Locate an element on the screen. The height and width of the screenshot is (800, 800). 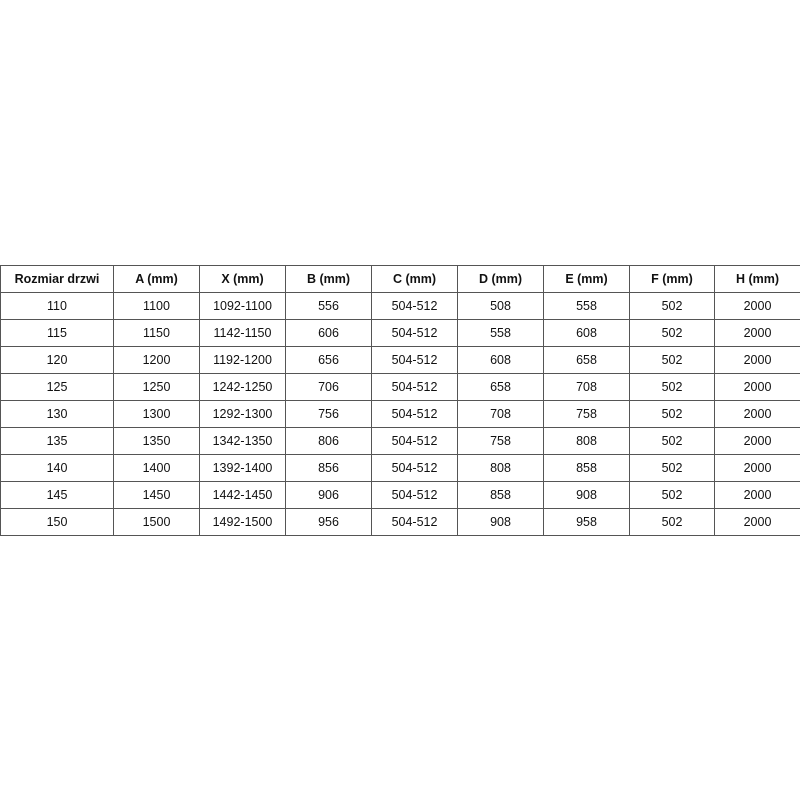
table-row: 110 1100 1092-1100 556 504-512 508 558 502 2000 is located at coordinates (400, 306).